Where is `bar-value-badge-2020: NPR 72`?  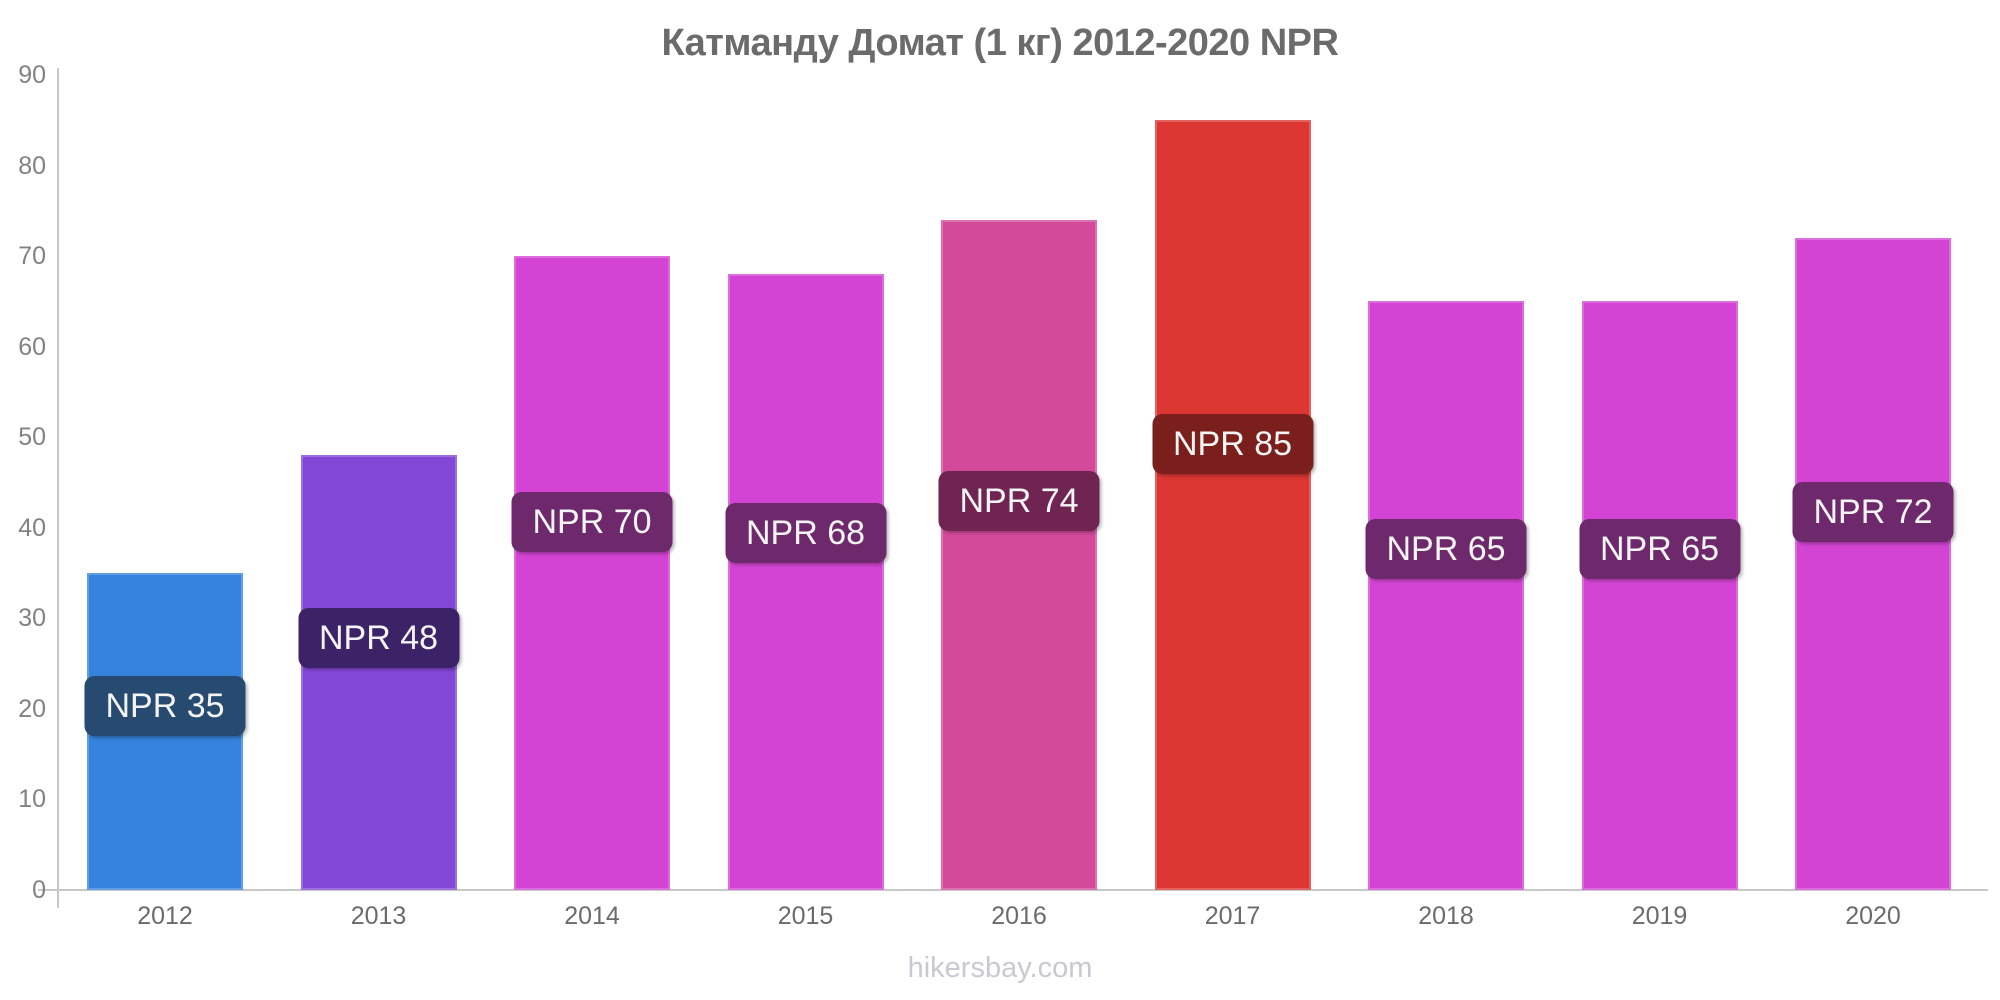
bar-value-badge-2020: NPR 72 is located at coordinates (1873, 511).